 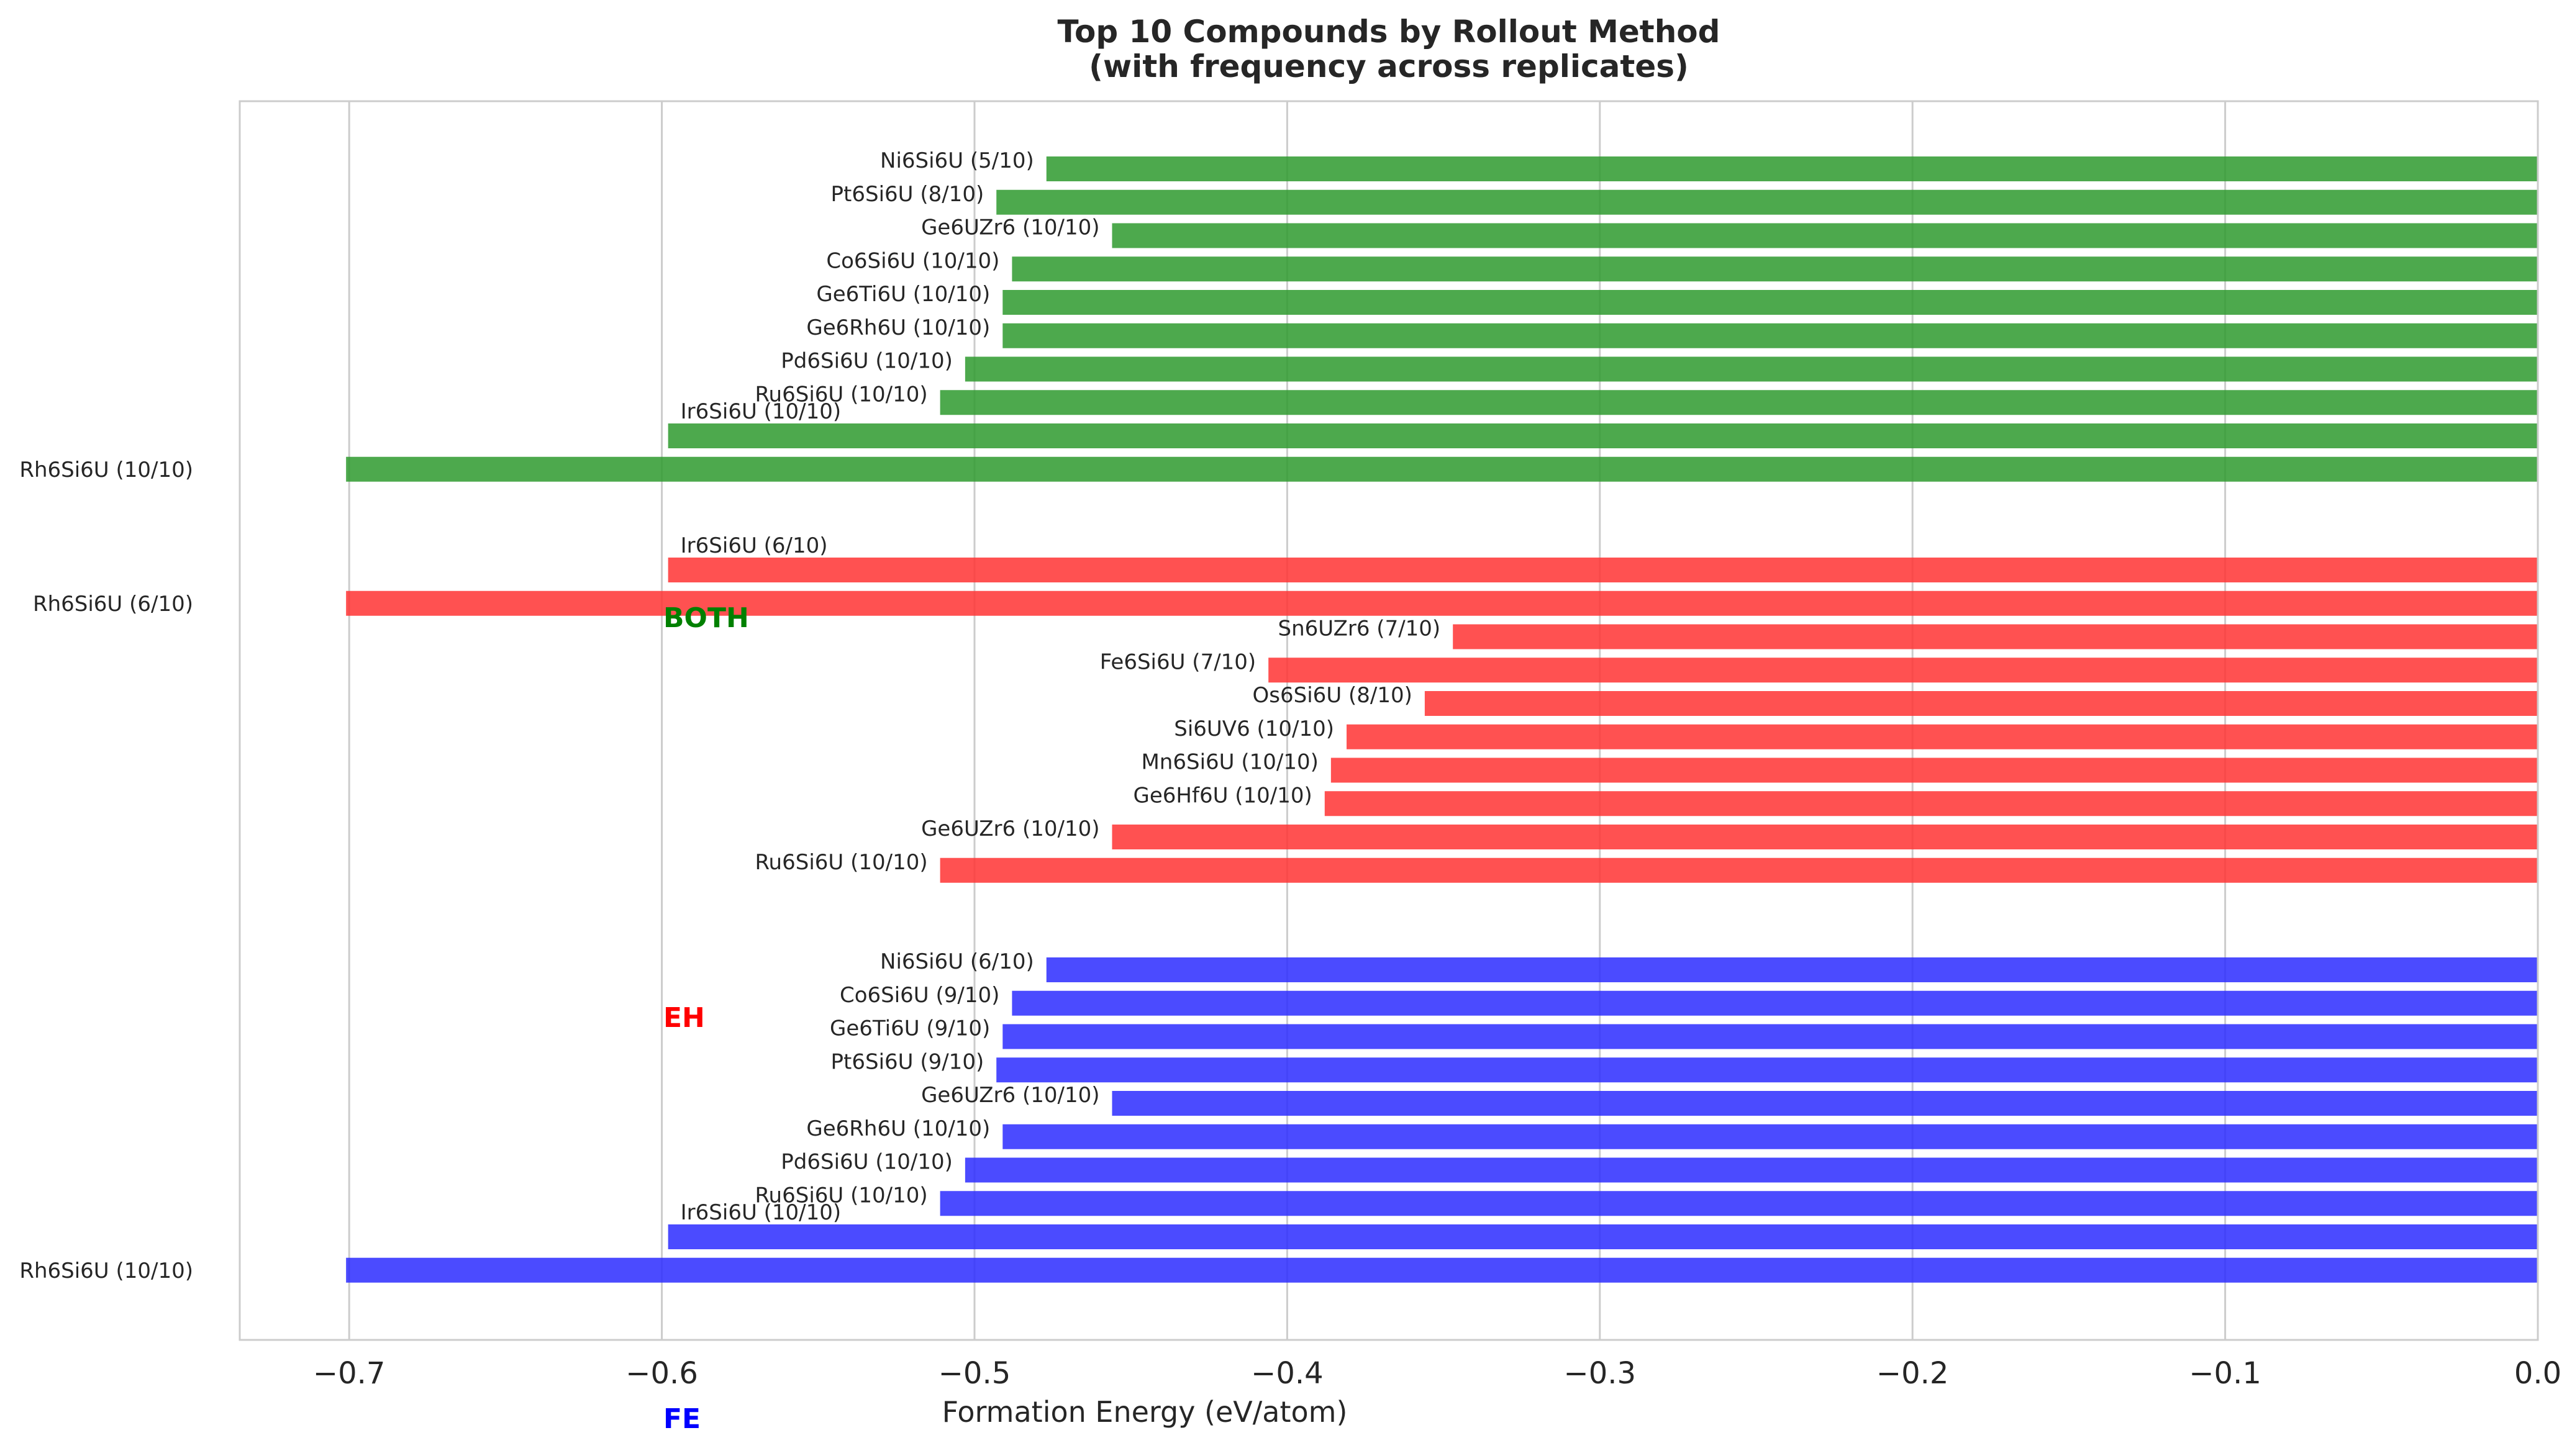 What do you see at coordinates (910, 1028) in the screenshot?
I see `bar-label: Ge6Ti6U (9/10)` at bounding box center [910, 1028].